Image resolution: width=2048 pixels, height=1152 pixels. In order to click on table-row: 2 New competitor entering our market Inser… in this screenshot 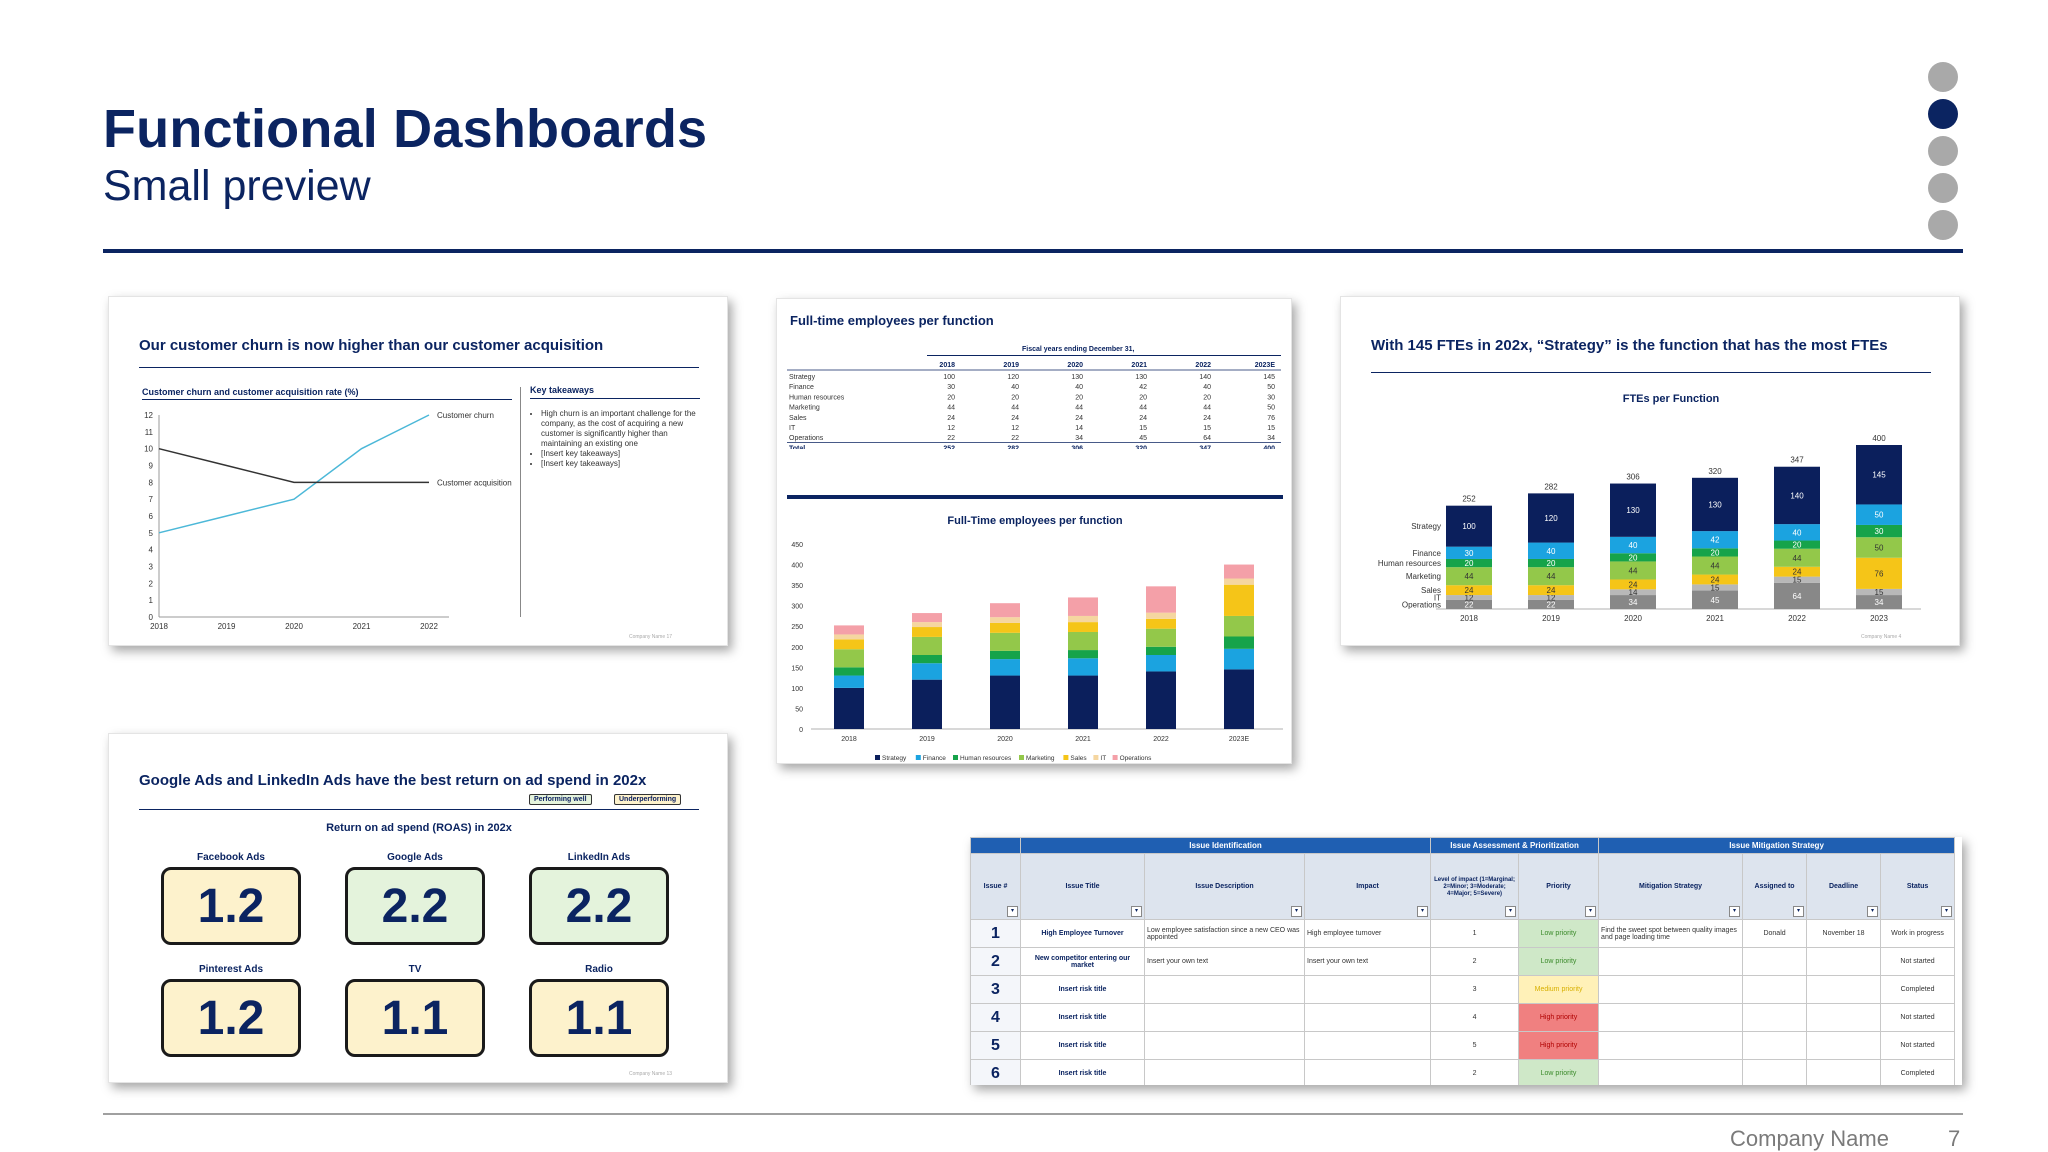, I will do `click(1463, 961)`.